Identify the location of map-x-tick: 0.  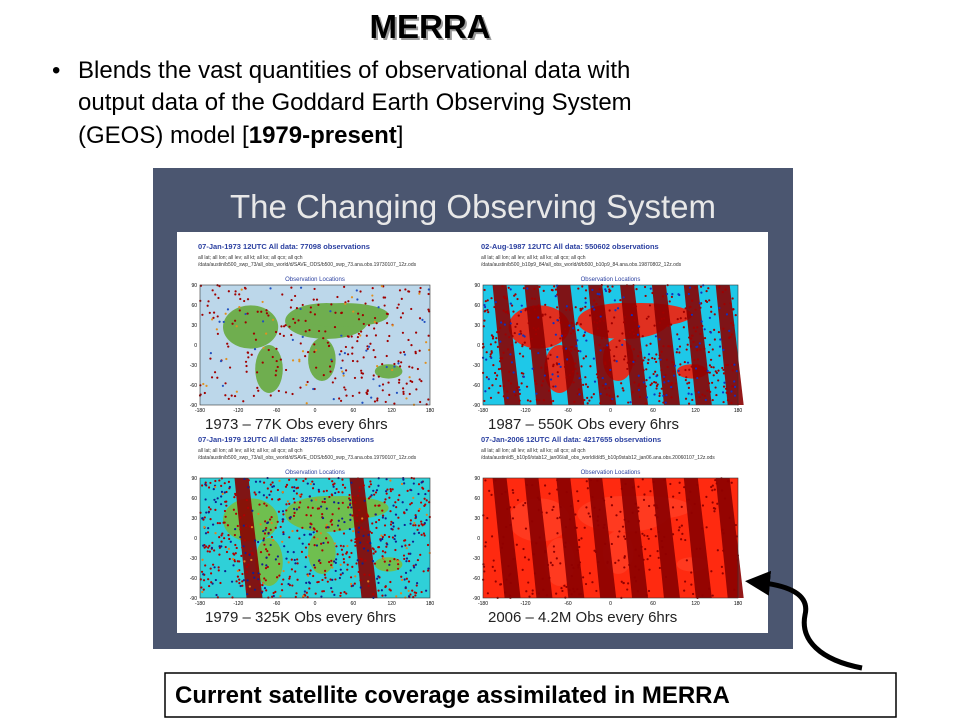
(315, 604).